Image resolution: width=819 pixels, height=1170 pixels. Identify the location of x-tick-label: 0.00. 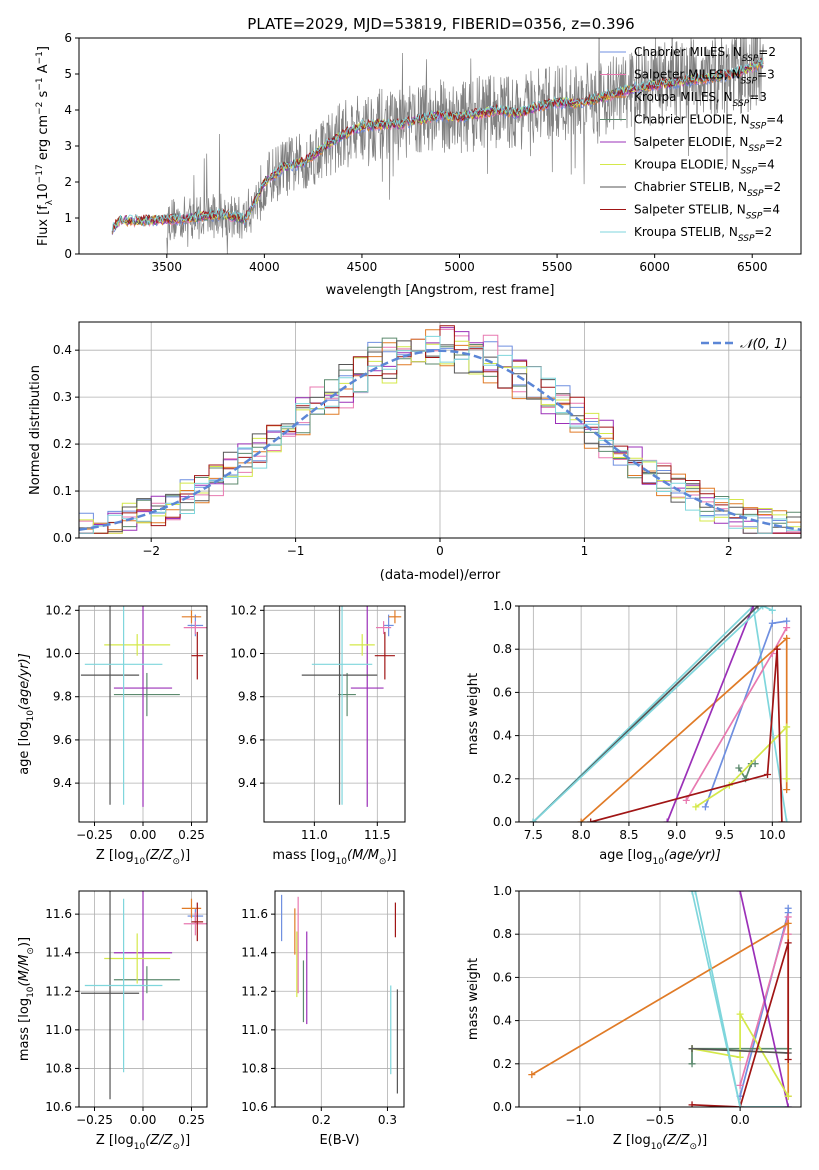
(143, 835).